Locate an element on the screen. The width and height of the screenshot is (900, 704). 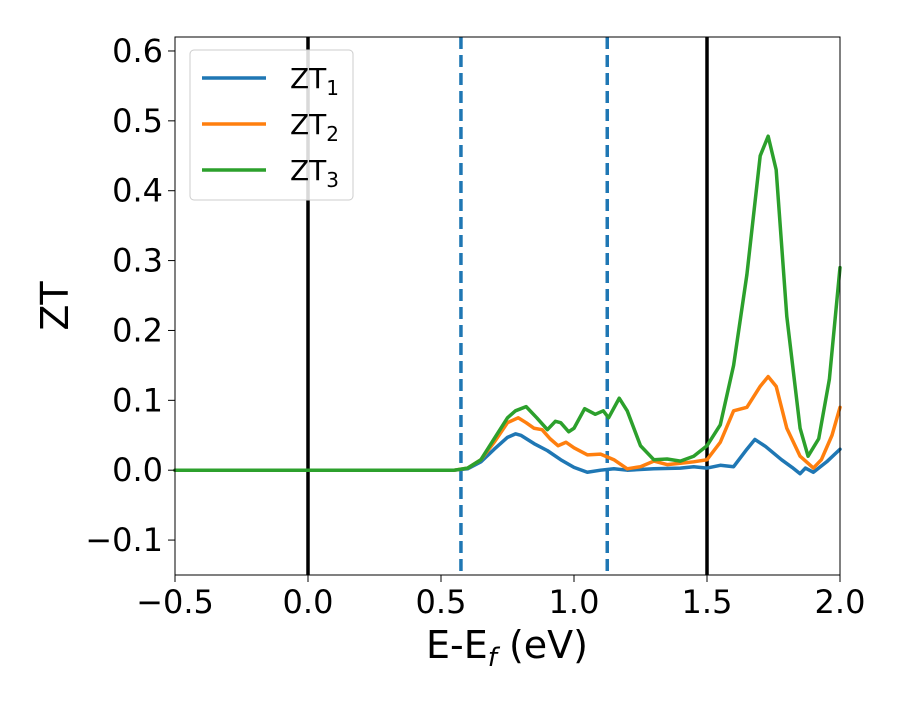
x-axis-label: E-Ef (eV) is located at coordinates (507, 648).